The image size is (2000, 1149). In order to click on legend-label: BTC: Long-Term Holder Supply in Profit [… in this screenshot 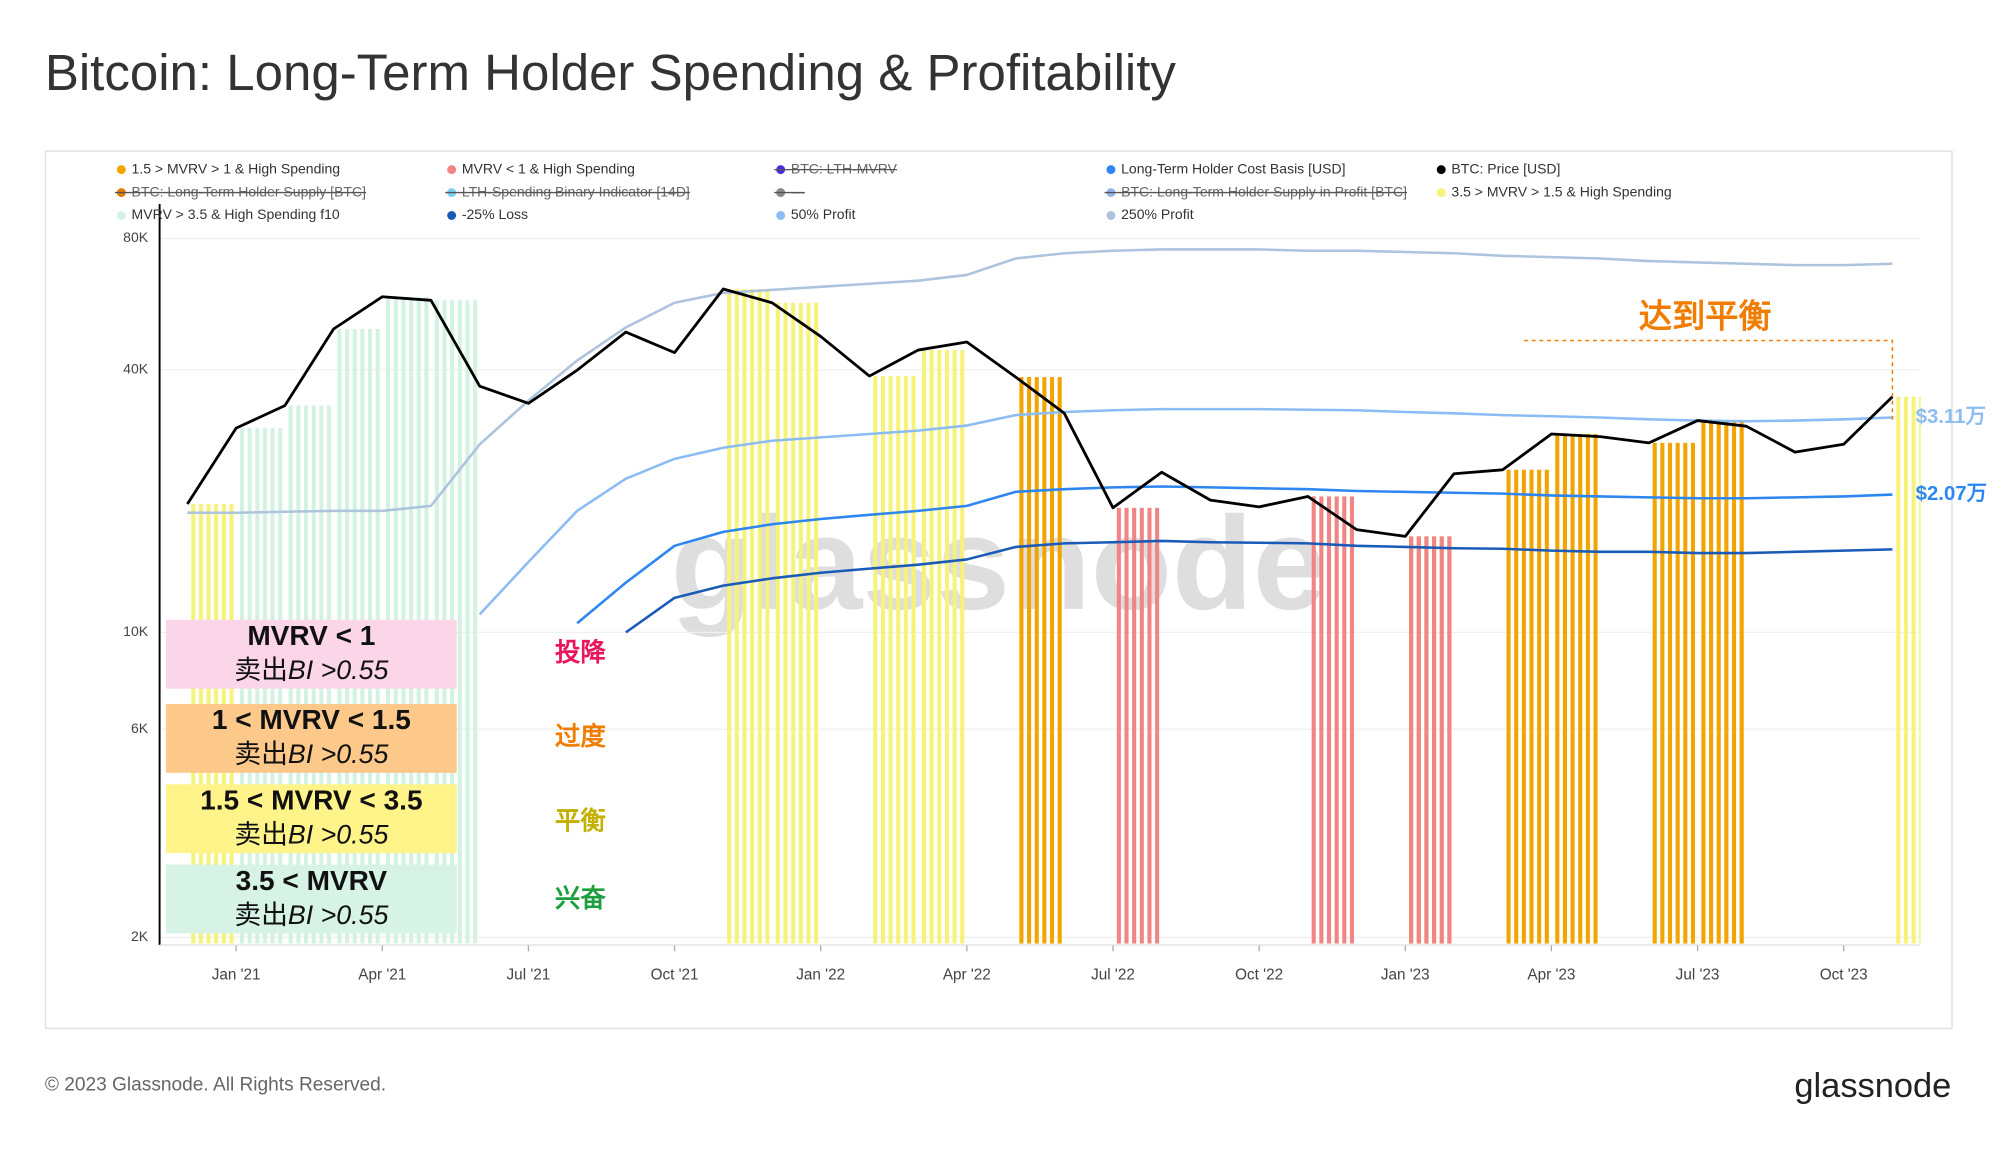, I will do `click(1264, 191)`.